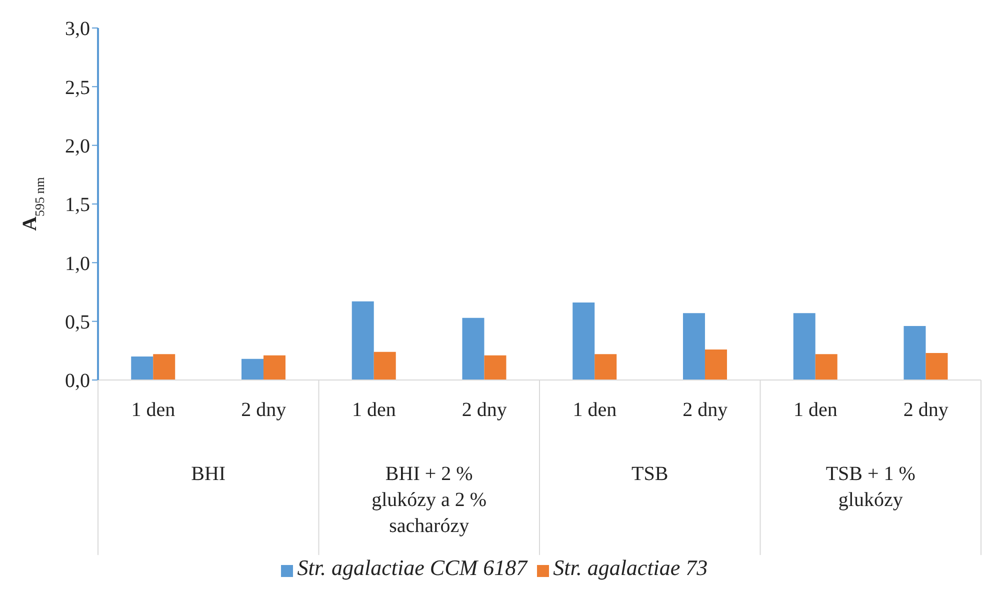 This screenshot has width=993, height=599. I want to click on y-tick-label: 2,5, so click(77, 87).